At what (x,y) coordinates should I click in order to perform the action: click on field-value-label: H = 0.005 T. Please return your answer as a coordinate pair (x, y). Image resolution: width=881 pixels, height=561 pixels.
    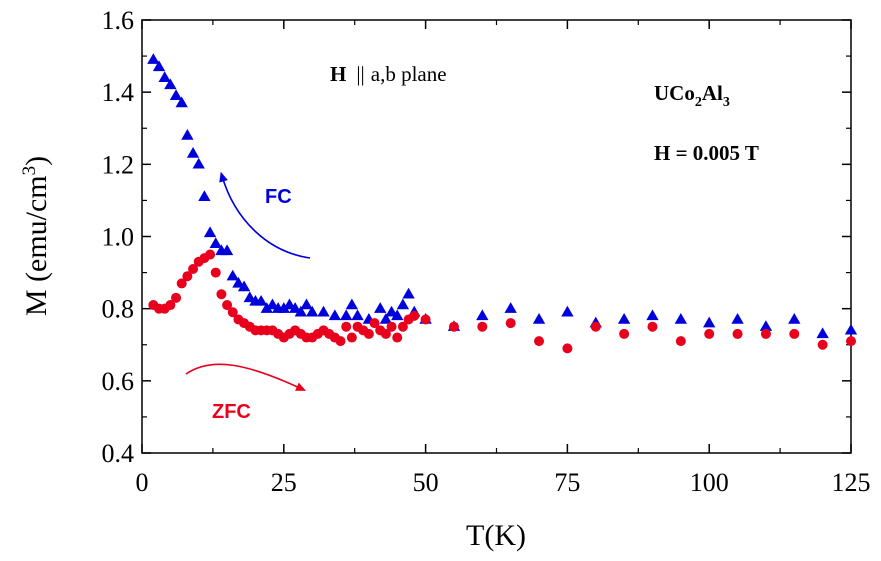
    Looking at the image, I should click on (706, 153).